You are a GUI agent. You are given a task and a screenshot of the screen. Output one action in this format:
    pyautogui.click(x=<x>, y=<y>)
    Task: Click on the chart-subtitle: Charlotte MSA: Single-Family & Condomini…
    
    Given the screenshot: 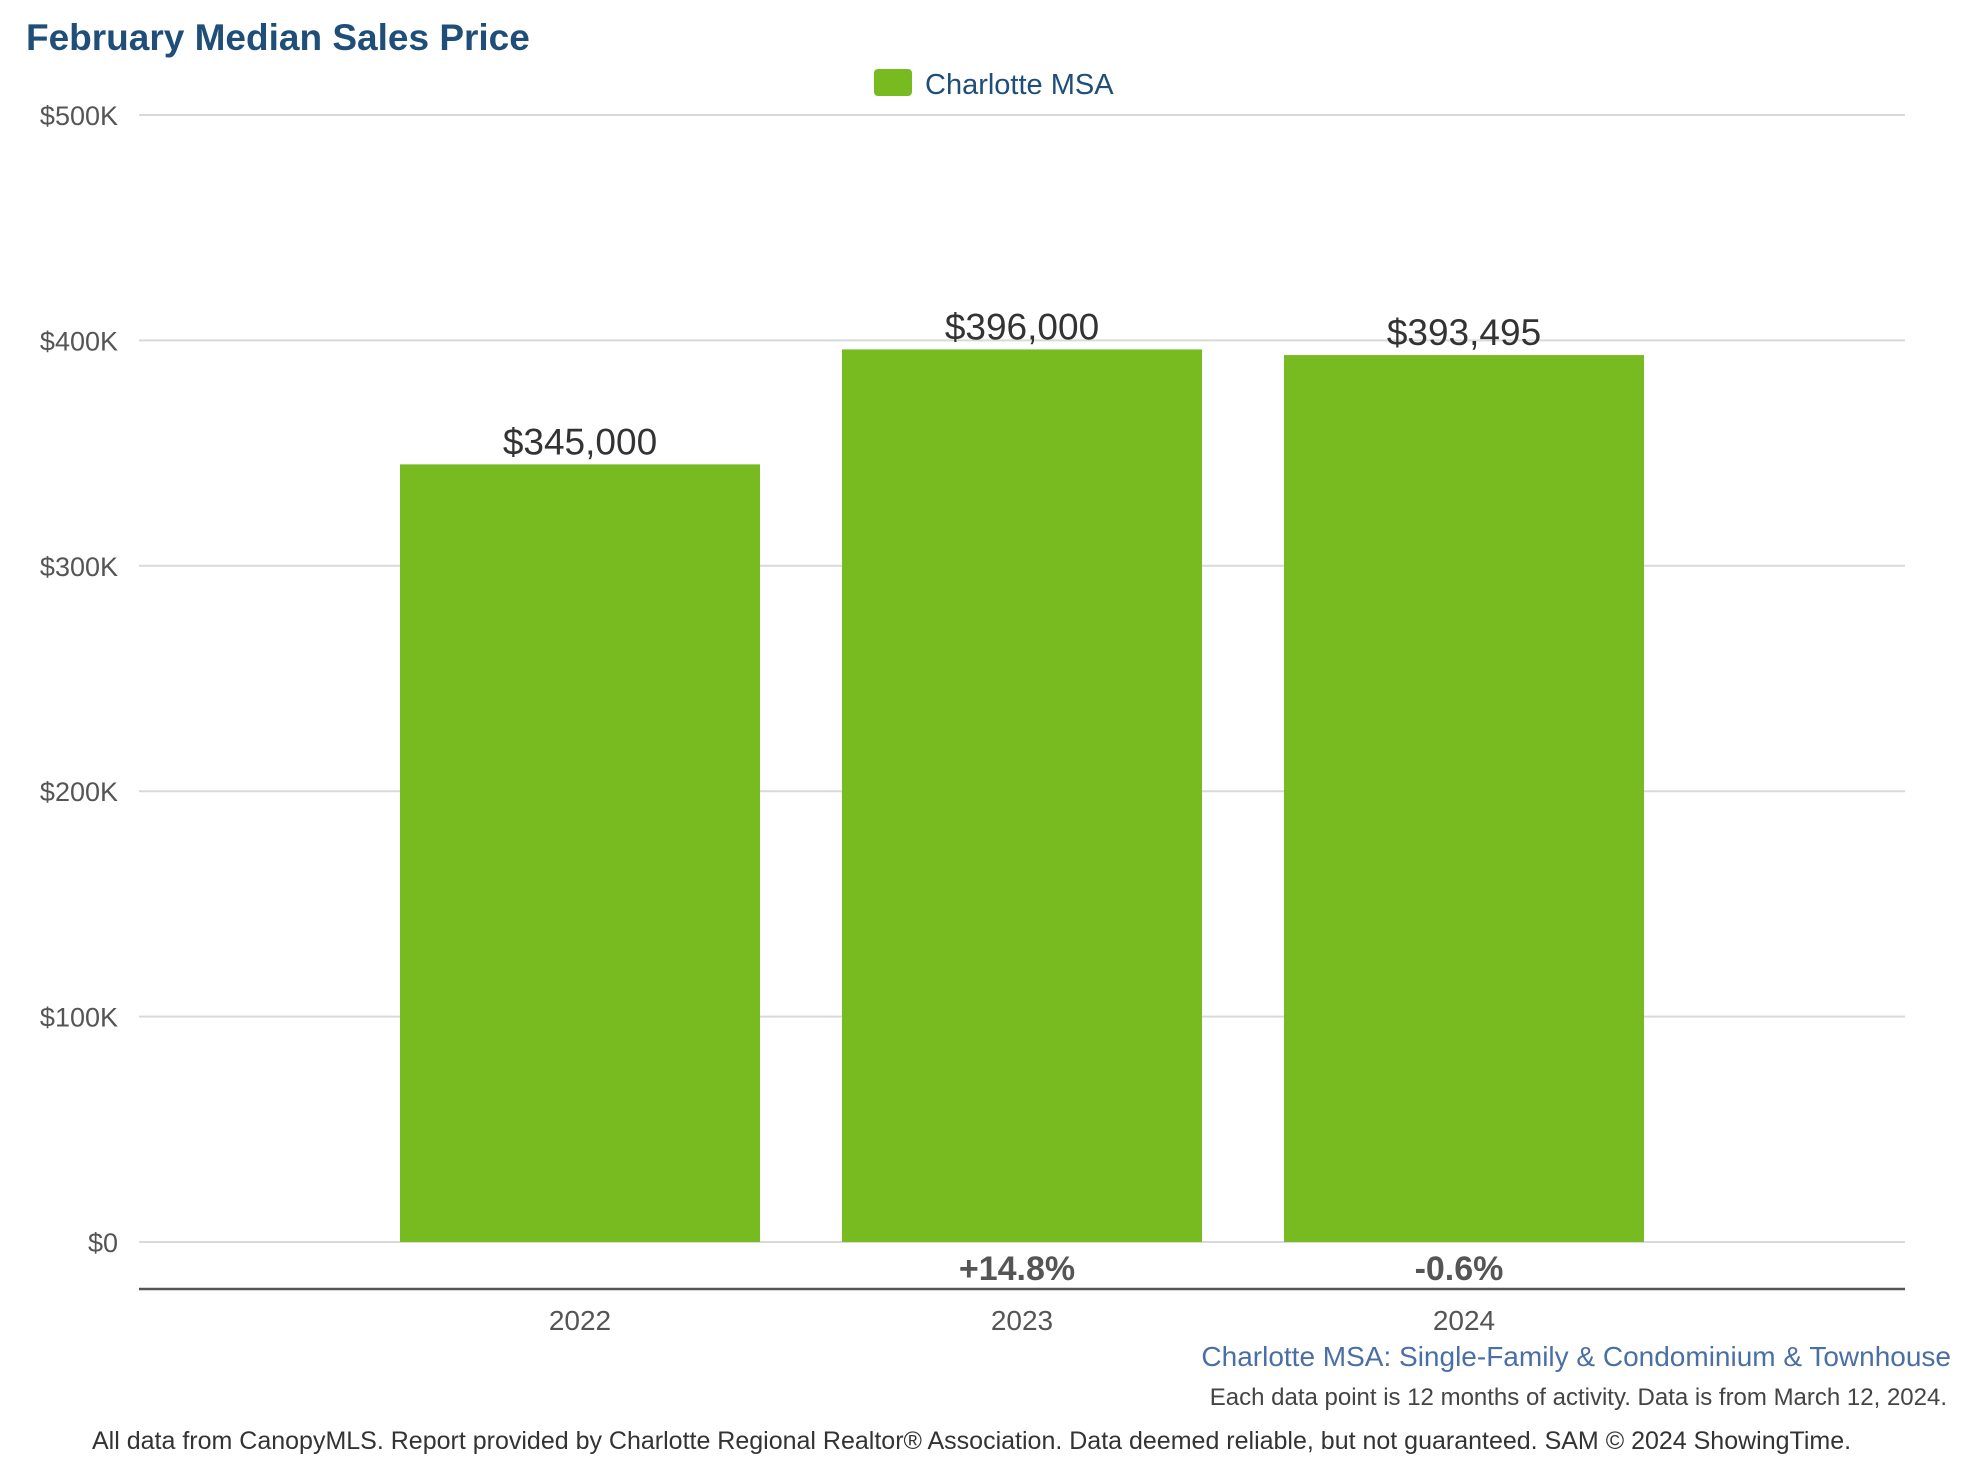 What is the action you would take?
    pyautogui.click(x=1576, y=1356)
    